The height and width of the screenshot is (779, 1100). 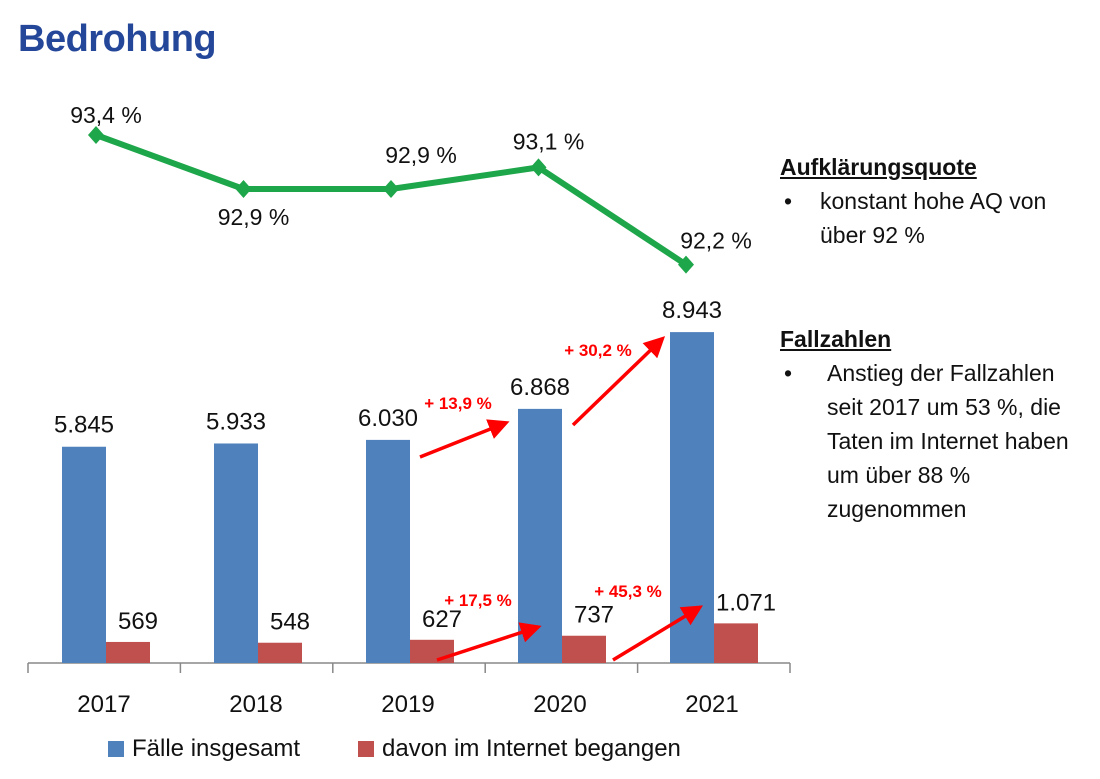 I want to click on x-tick-label: 2018, so click(x=255, y=704).